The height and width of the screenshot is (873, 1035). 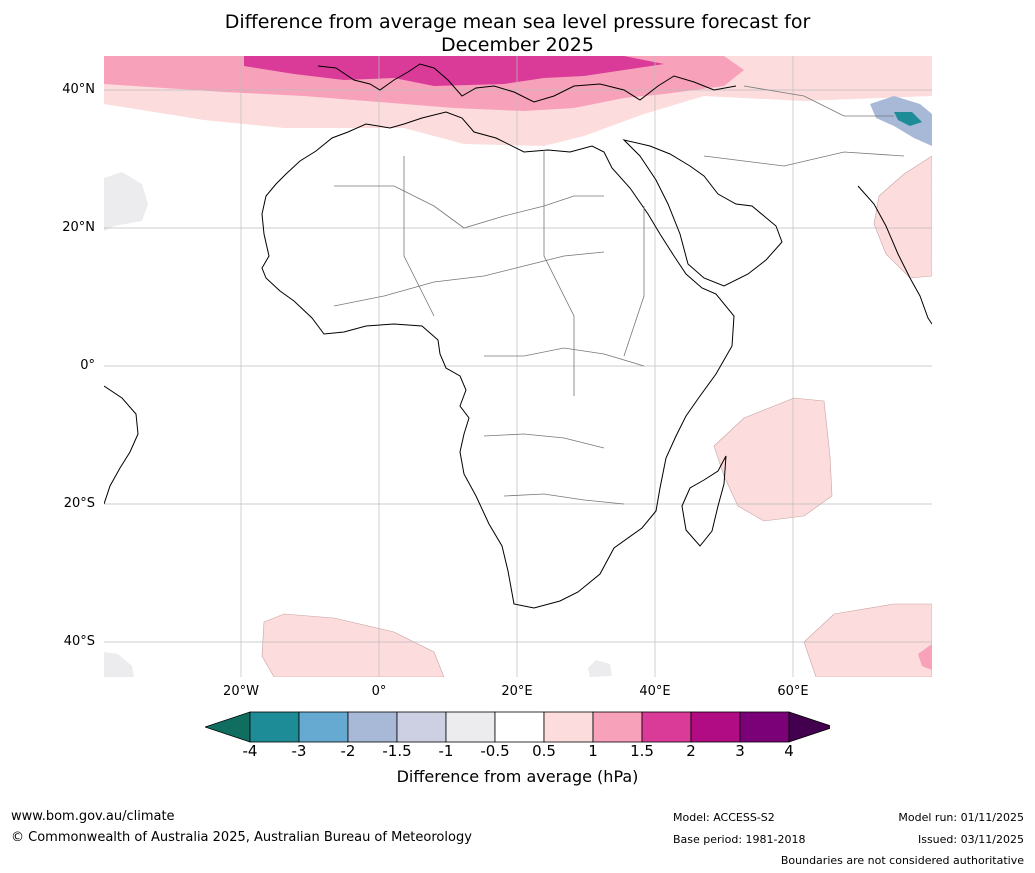 What do you see at coordinates (702, 213) in the screenshot?
I see `arabia-coastline` at bounding box center [702, 213].